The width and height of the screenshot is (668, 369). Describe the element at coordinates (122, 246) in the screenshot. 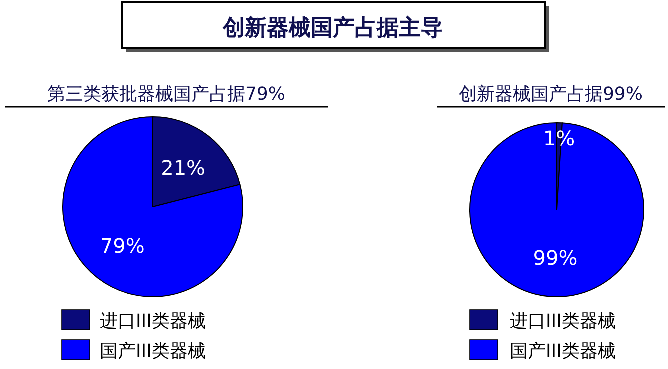

I see `data-label: 79%` at that location.